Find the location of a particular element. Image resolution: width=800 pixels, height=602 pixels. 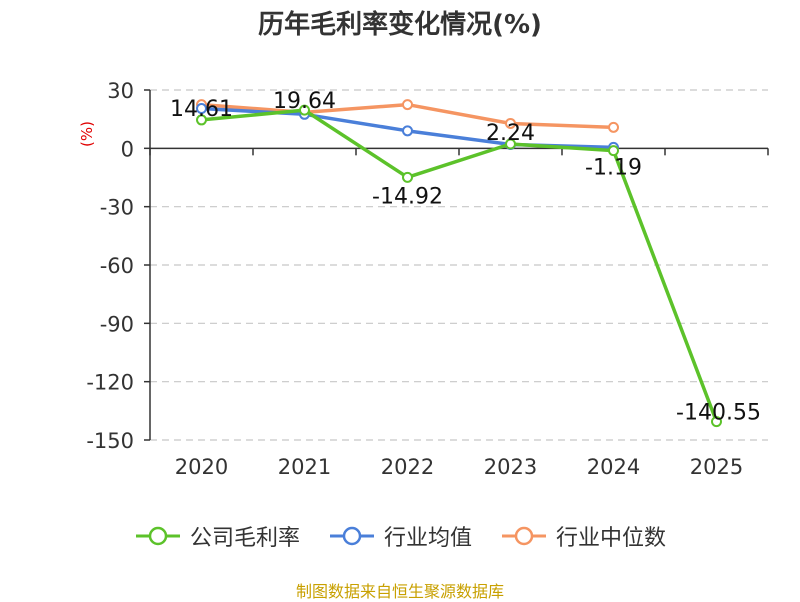

y-tick-label: 0 is located at coordinates (127, 149).